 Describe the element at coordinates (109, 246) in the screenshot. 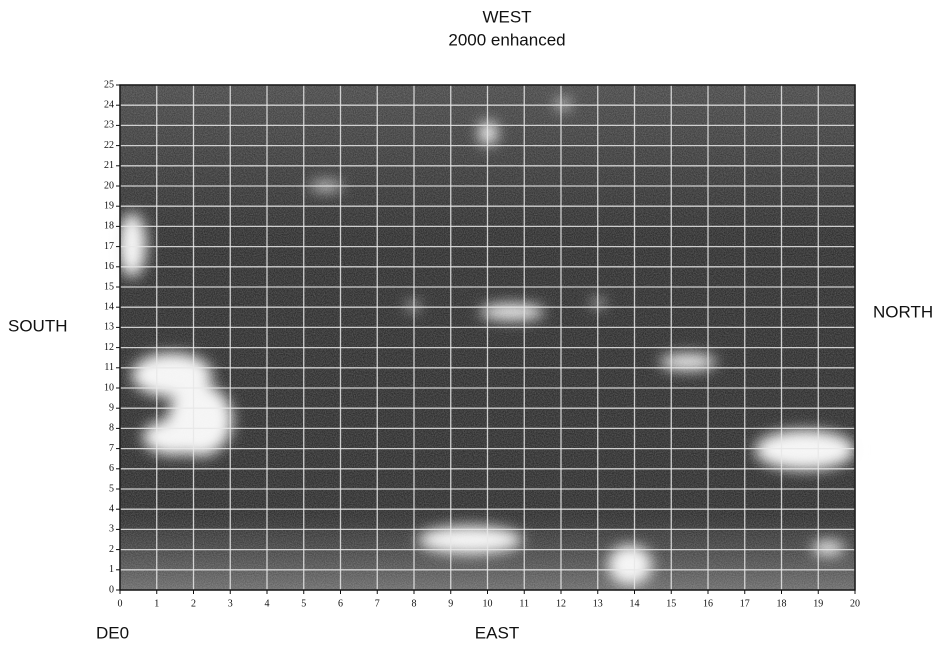

I see `y-tick-label: 17` at that location.